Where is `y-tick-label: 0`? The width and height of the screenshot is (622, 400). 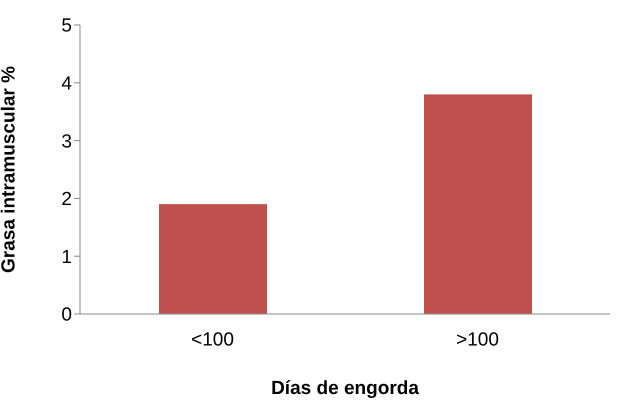
y-tick-label: 0 is located at coordinates (66, 315).